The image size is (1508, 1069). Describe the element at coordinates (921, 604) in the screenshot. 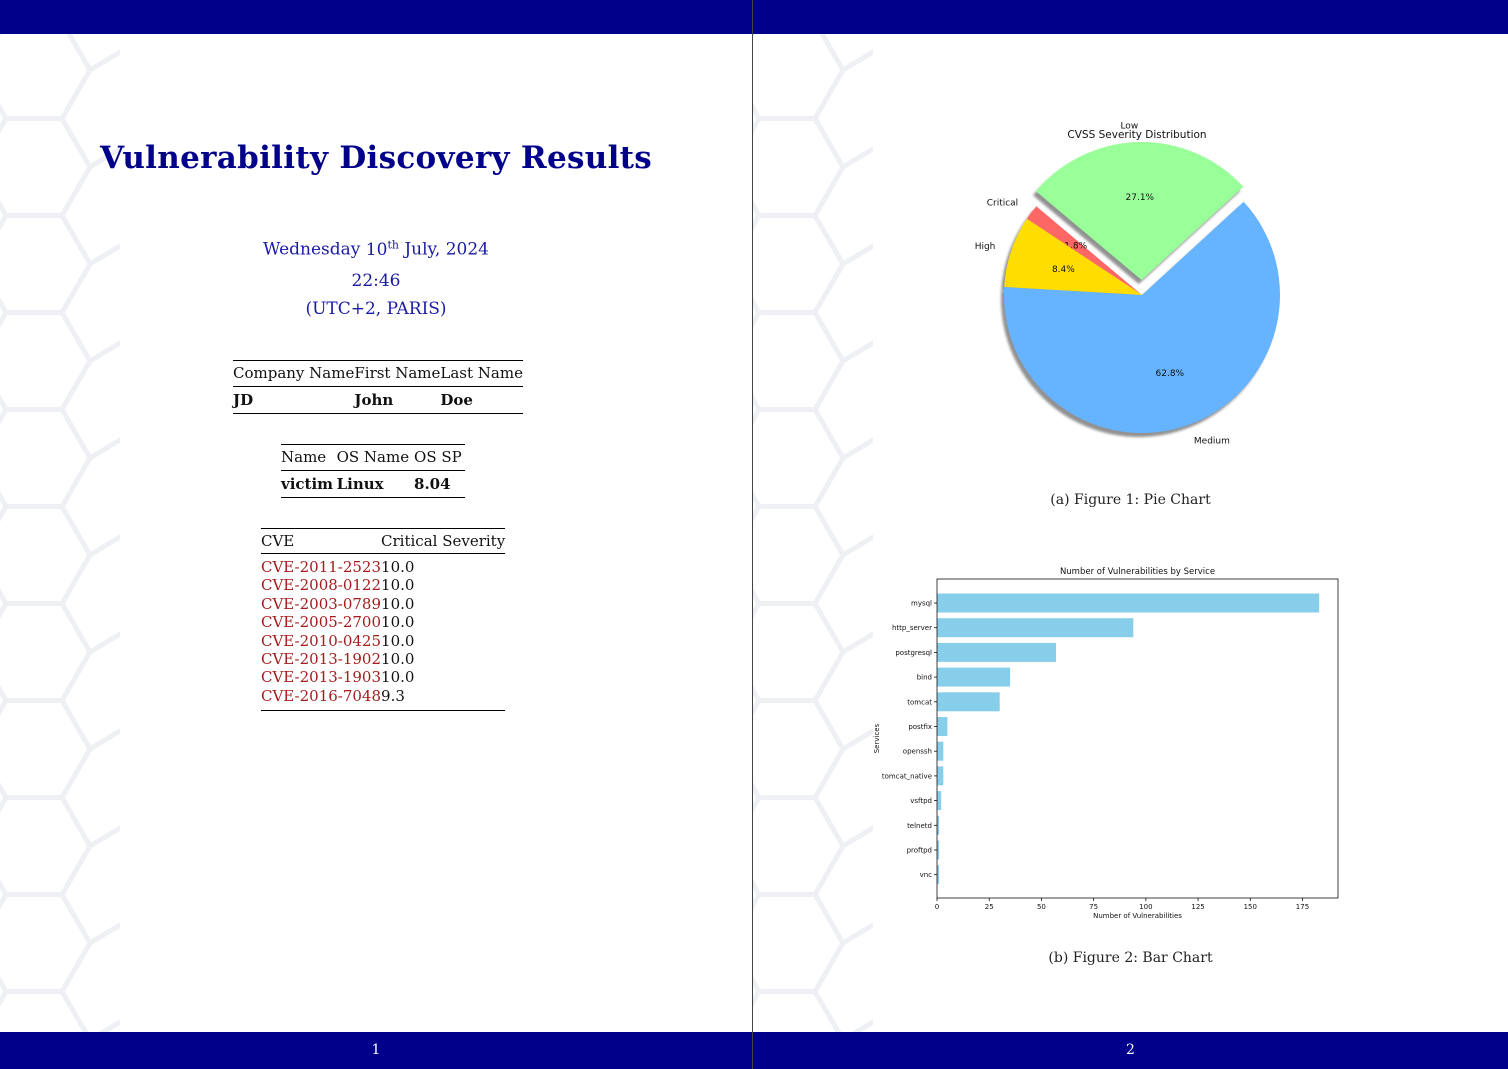

I see `y-tick-label: mysql` at that location.